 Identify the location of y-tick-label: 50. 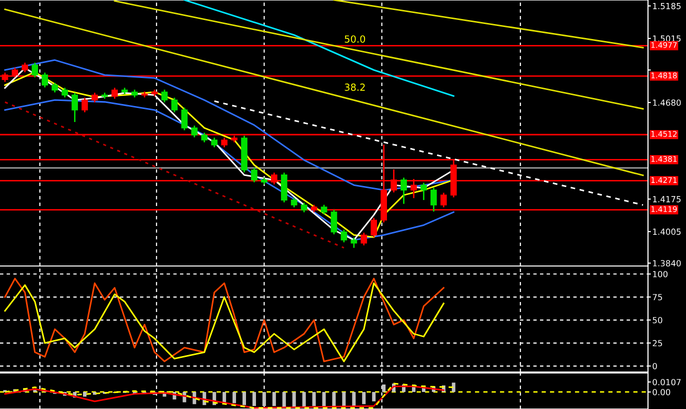
(657, 320).